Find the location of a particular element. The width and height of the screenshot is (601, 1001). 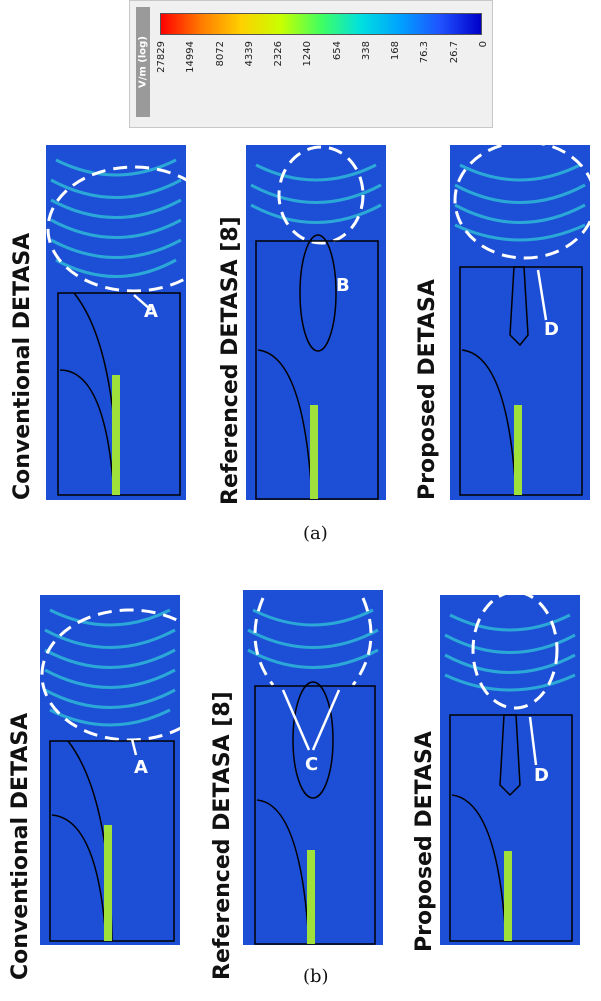

colorbar-tick: 76.3 is located at coordinates (425, 52).